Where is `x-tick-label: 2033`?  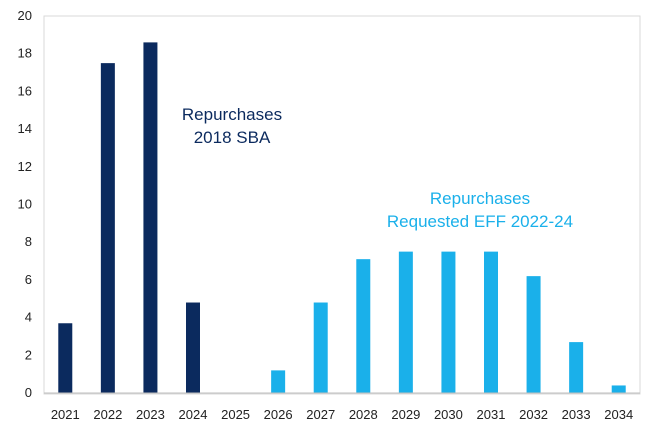
x-tick-label: 2033 is located at coordinates (576, 414).